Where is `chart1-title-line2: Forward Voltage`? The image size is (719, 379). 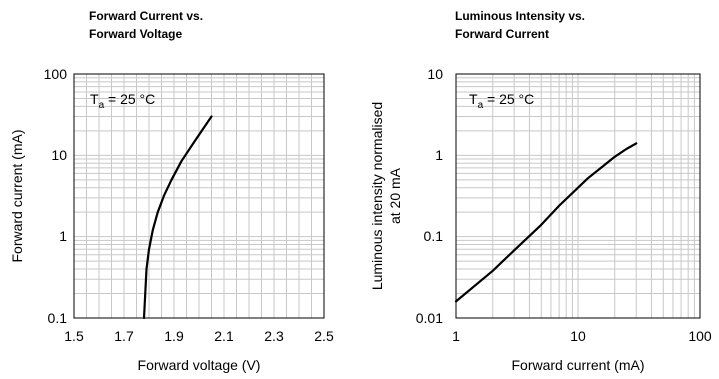
chart1-title-line2: Forward Voltage is located at coordinates (135, 34).